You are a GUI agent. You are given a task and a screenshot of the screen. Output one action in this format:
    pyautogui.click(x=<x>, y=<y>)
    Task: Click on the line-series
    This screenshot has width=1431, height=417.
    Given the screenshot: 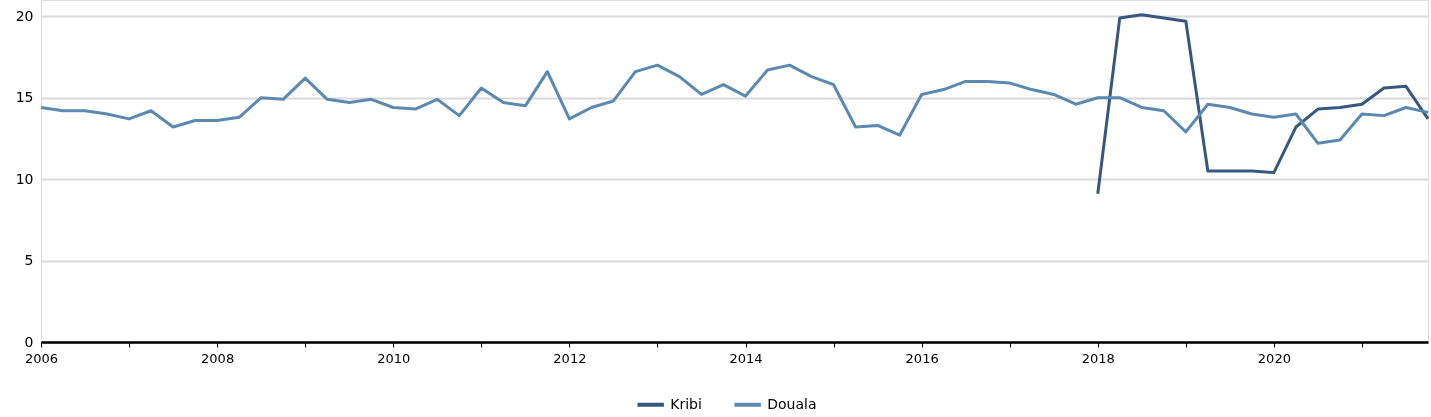 What is the action you would take?
    pyautogui.click(x=1263, y=104)
    